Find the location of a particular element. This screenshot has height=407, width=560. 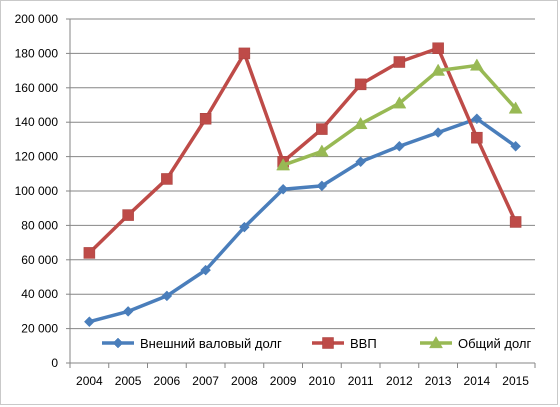

y-tick-label: 60 000 is located at coordinates (39, 260).